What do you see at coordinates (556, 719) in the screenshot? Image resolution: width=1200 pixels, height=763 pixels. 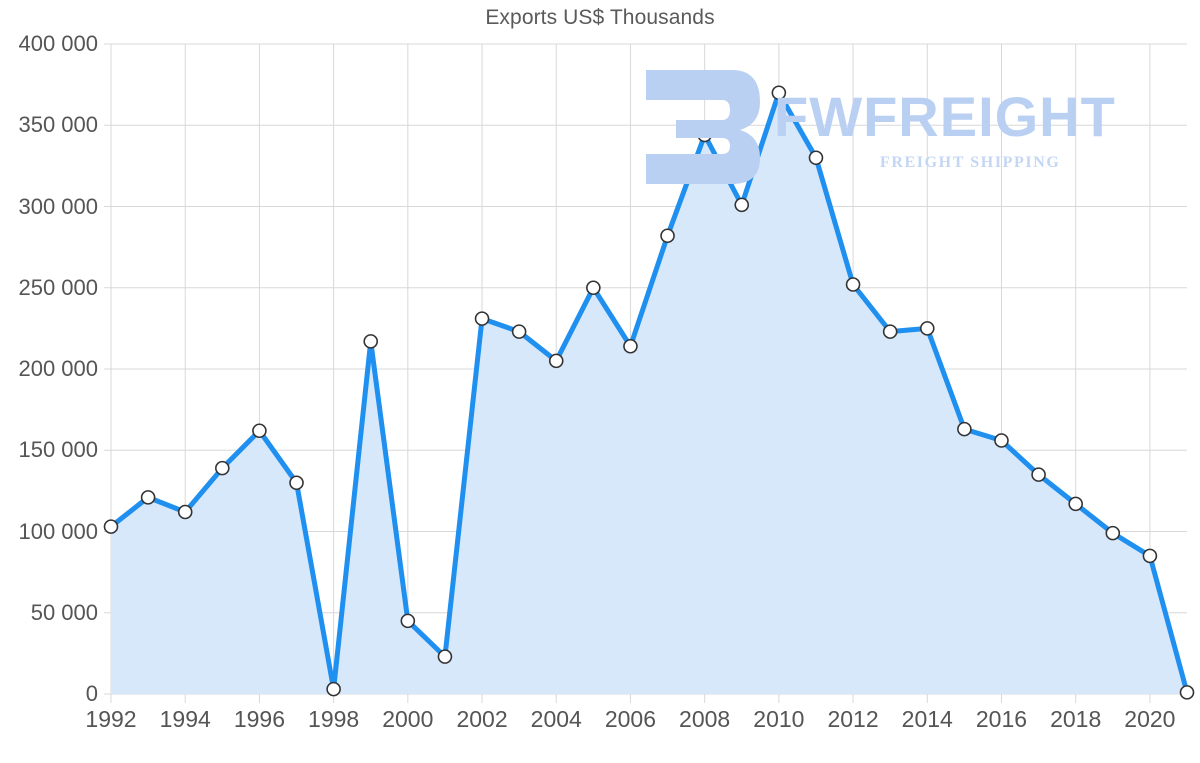 I see `x-tick-label: 2004` at bounding box center [556, 719].